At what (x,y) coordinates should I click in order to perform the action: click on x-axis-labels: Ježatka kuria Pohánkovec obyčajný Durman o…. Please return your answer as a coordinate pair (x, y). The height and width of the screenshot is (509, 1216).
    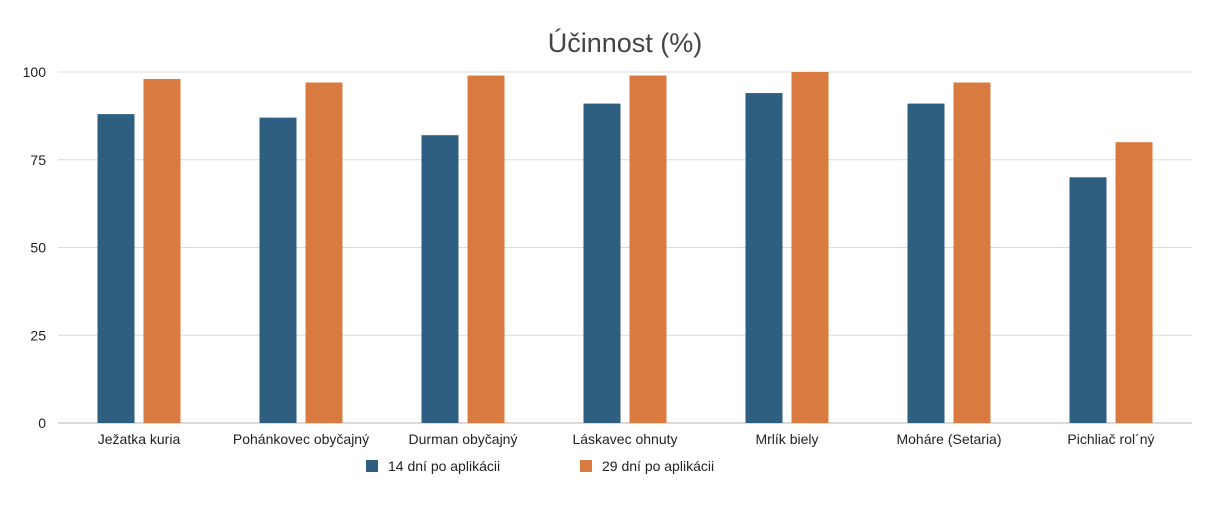
    Looking at the image, I should click on (626, 439).